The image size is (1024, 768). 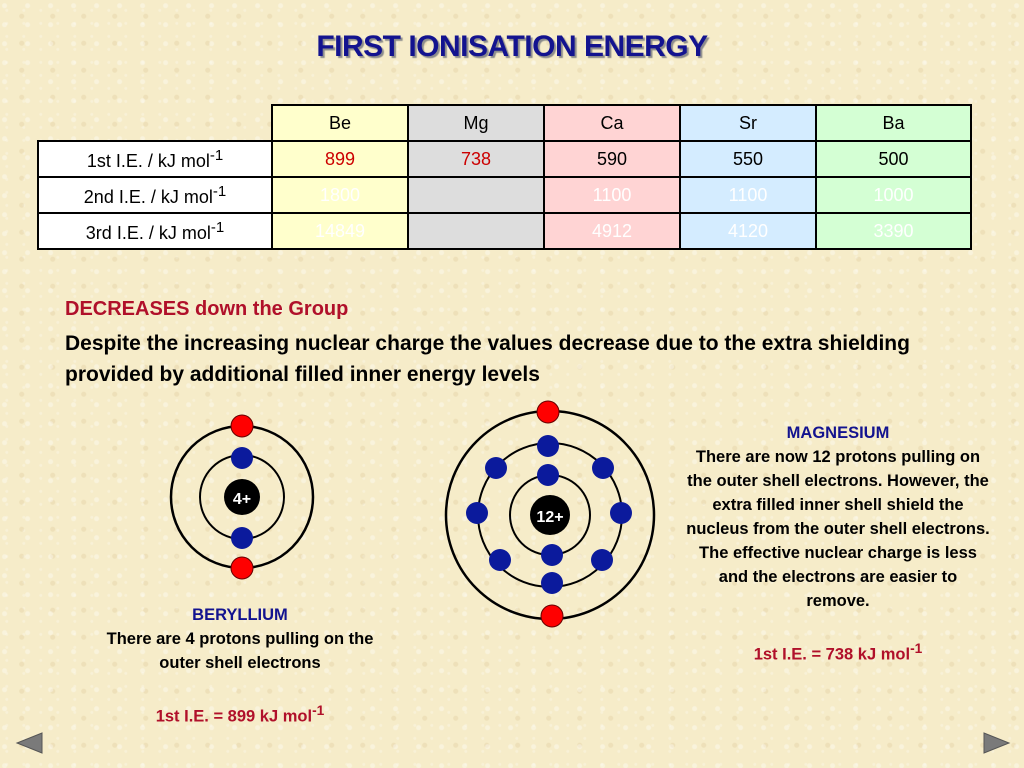 I want to click on table-cell: 738, so click(x=476, y=159).